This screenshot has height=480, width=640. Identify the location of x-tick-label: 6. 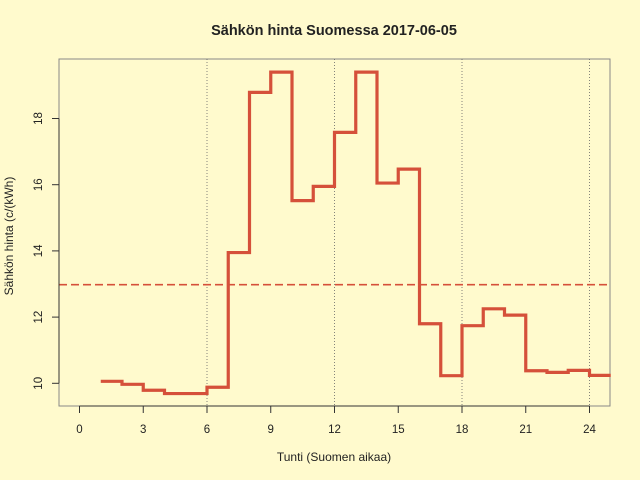
(207, 430).